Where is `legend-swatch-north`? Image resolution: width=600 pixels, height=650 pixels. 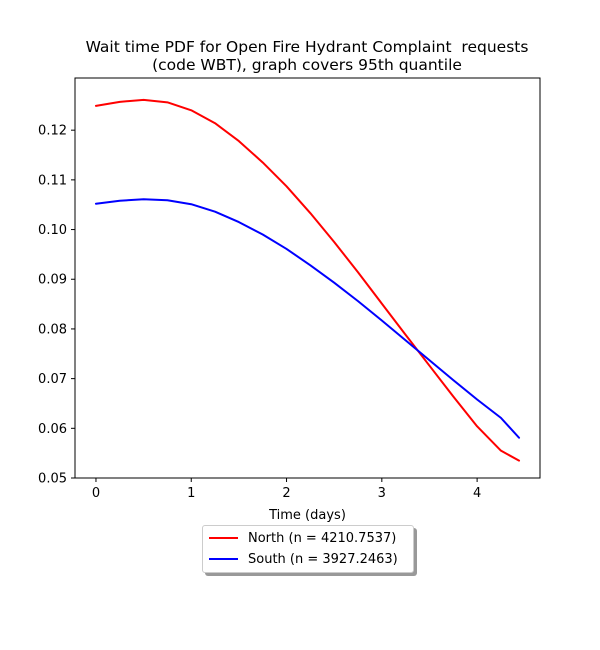 legend-swatch-north is located at coordinates (223, 538).